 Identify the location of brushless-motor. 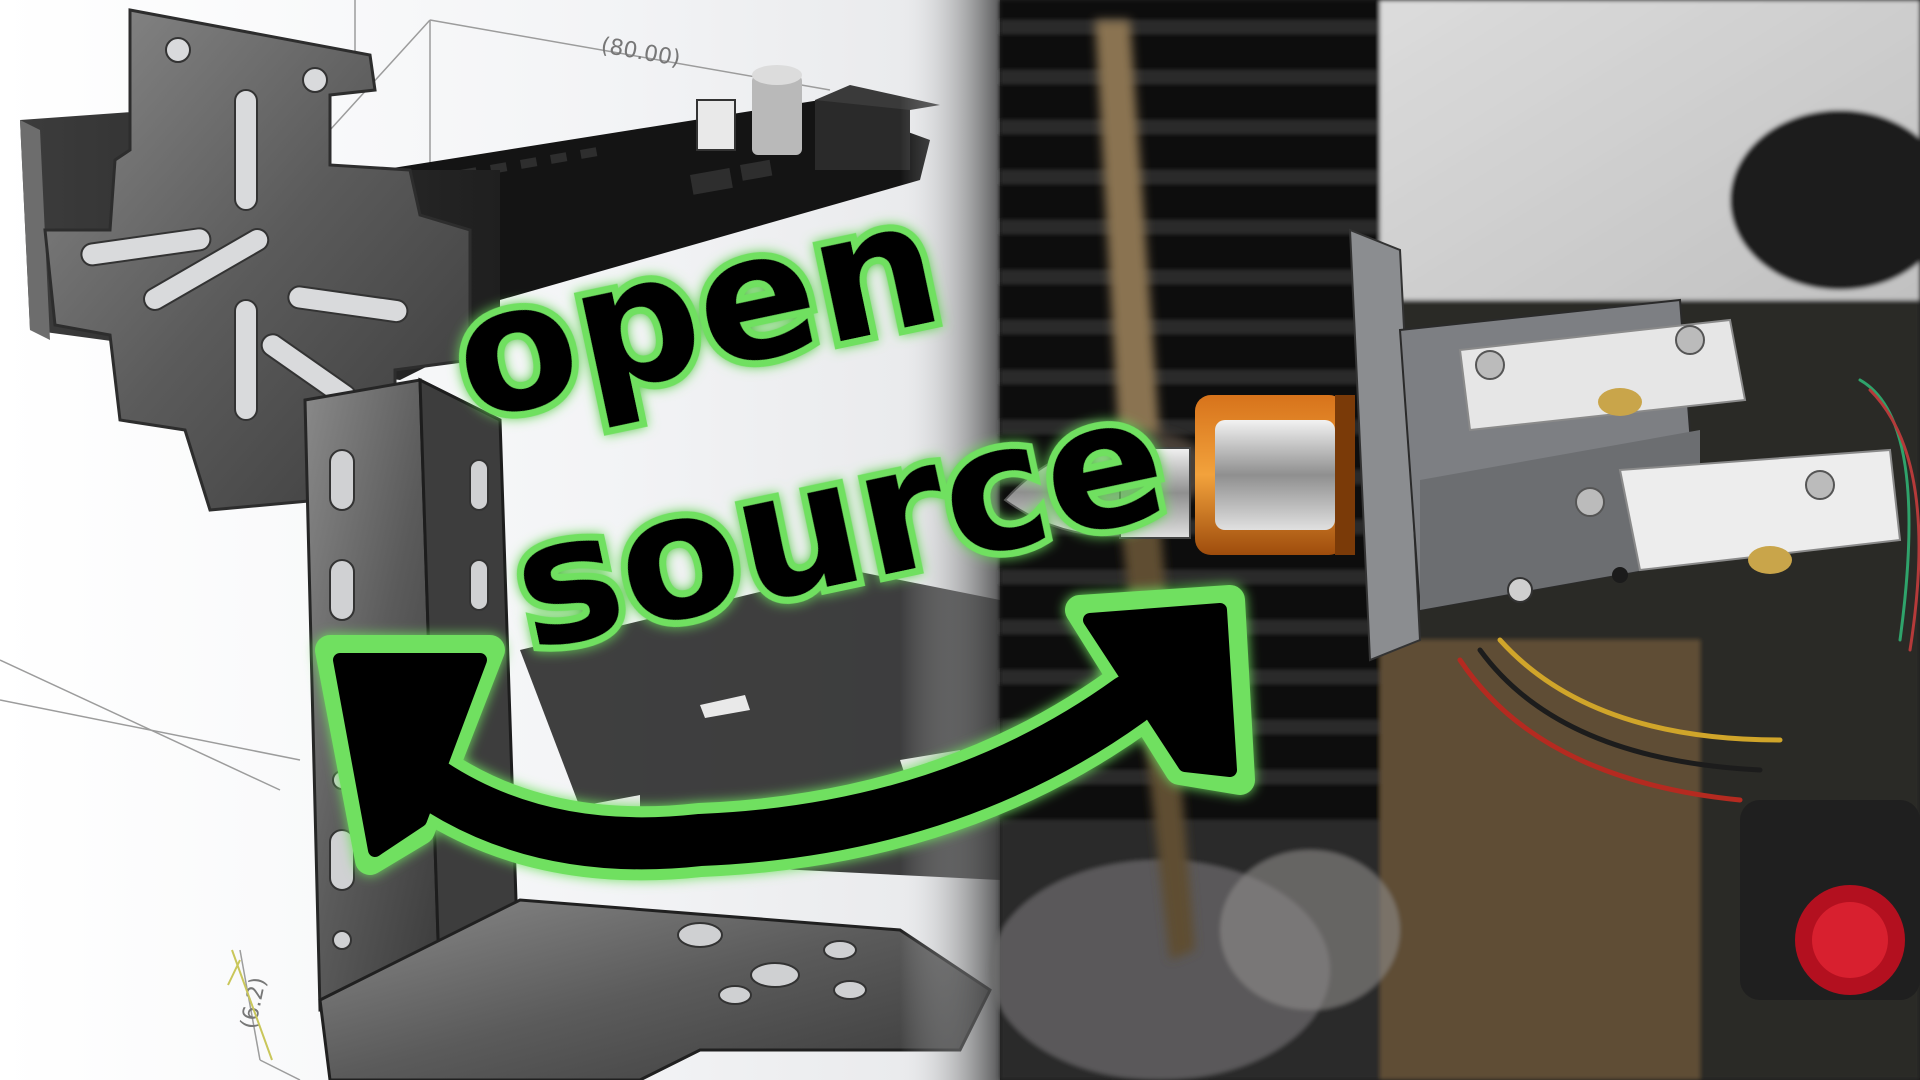
(1275, 475).